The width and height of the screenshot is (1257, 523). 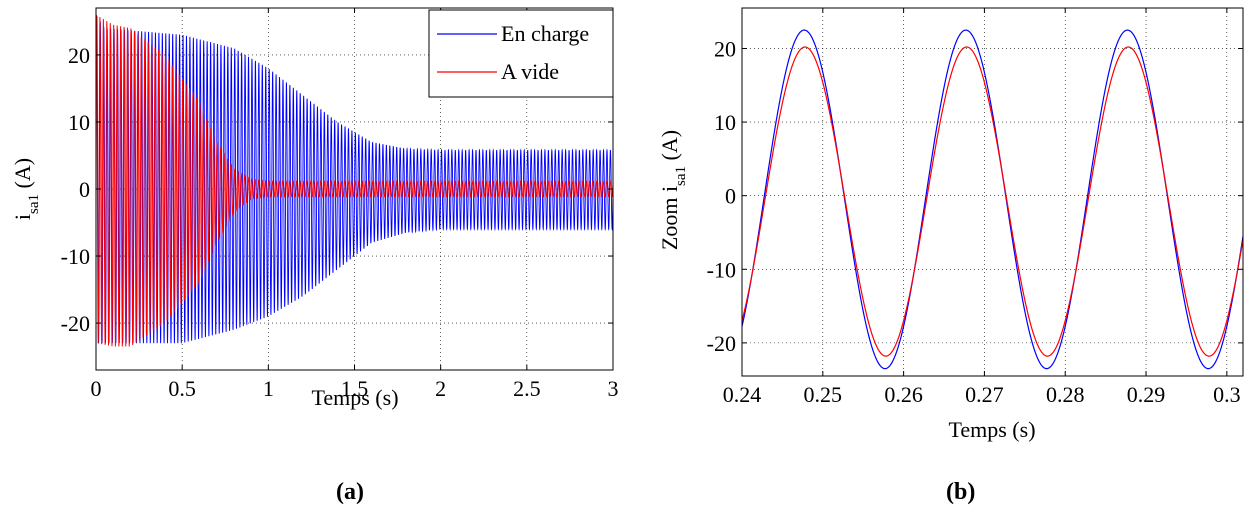 What do you see at coordinates (75, 256) in the screenshot?
I see `y-tick-label-a: -10` at bounding box center [75, 256].